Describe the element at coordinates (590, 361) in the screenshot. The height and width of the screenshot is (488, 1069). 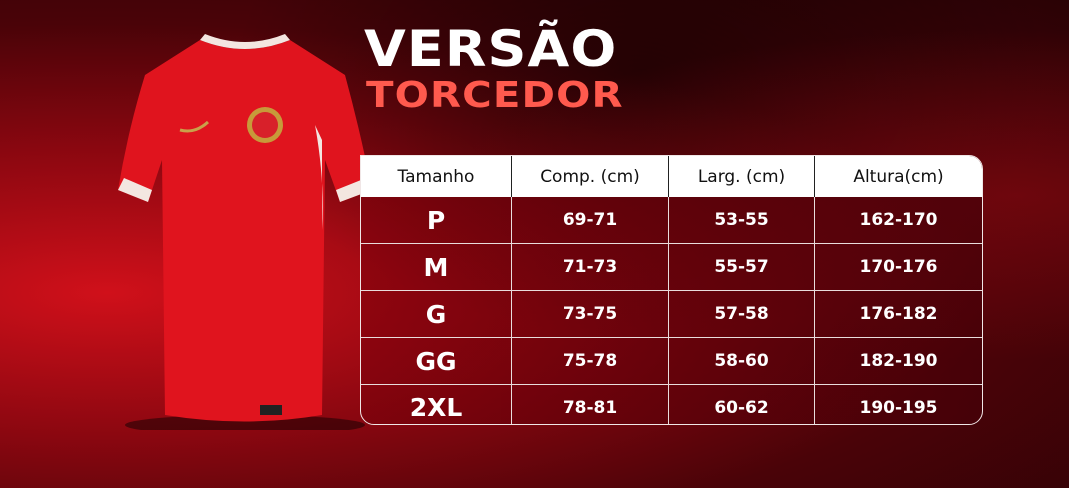
I see `length-cell: 75-78` at that location.